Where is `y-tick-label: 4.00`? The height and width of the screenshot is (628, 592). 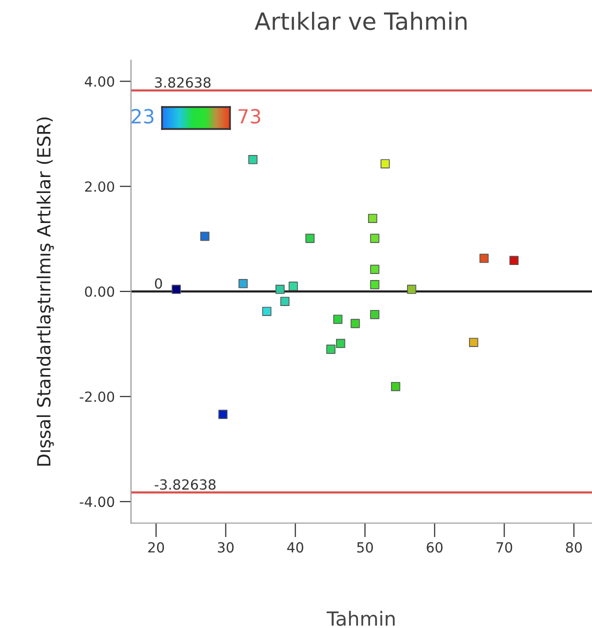 y-tick-label: 4.00 is located at coordinates (99, 81).